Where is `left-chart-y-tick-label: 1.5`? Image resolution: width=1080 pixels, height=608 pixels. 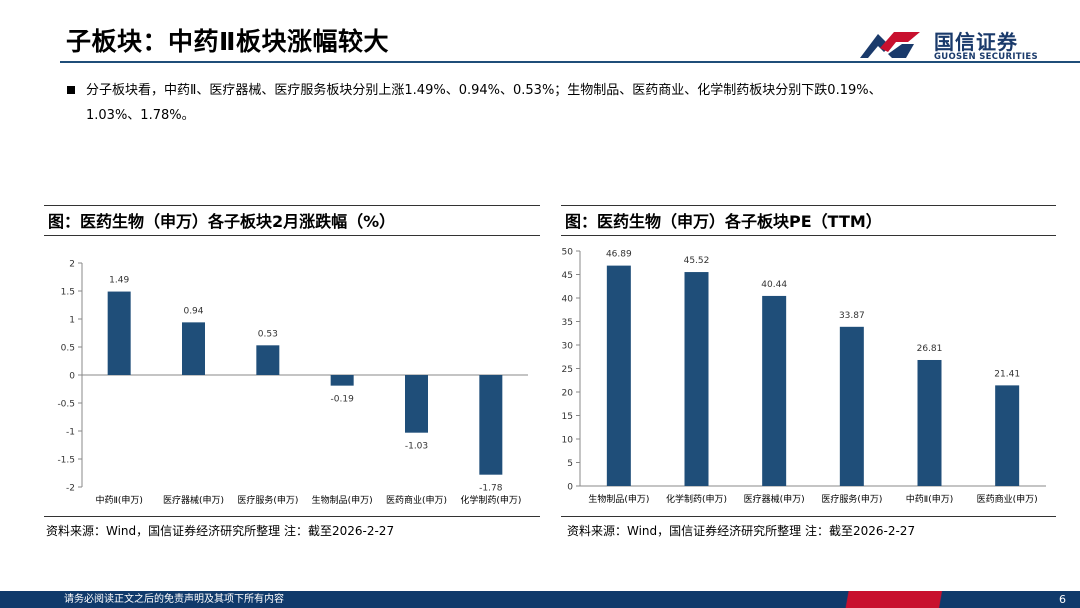 left-chart-y-tick-label: 1.5 is located at coordinates (68, 293).